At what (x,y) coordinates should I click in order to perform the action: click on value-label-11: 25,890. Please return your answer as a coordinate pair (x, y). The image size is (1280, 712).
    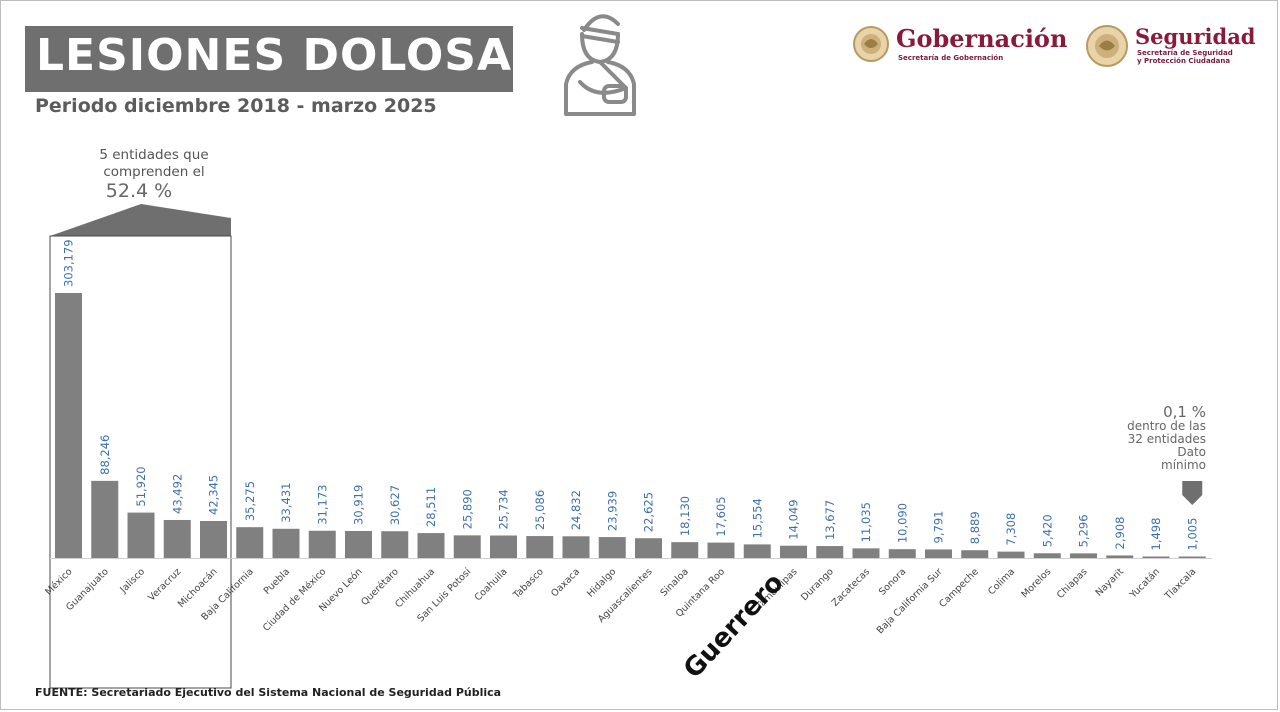
    Looking at the image, I should click on (467, 509).